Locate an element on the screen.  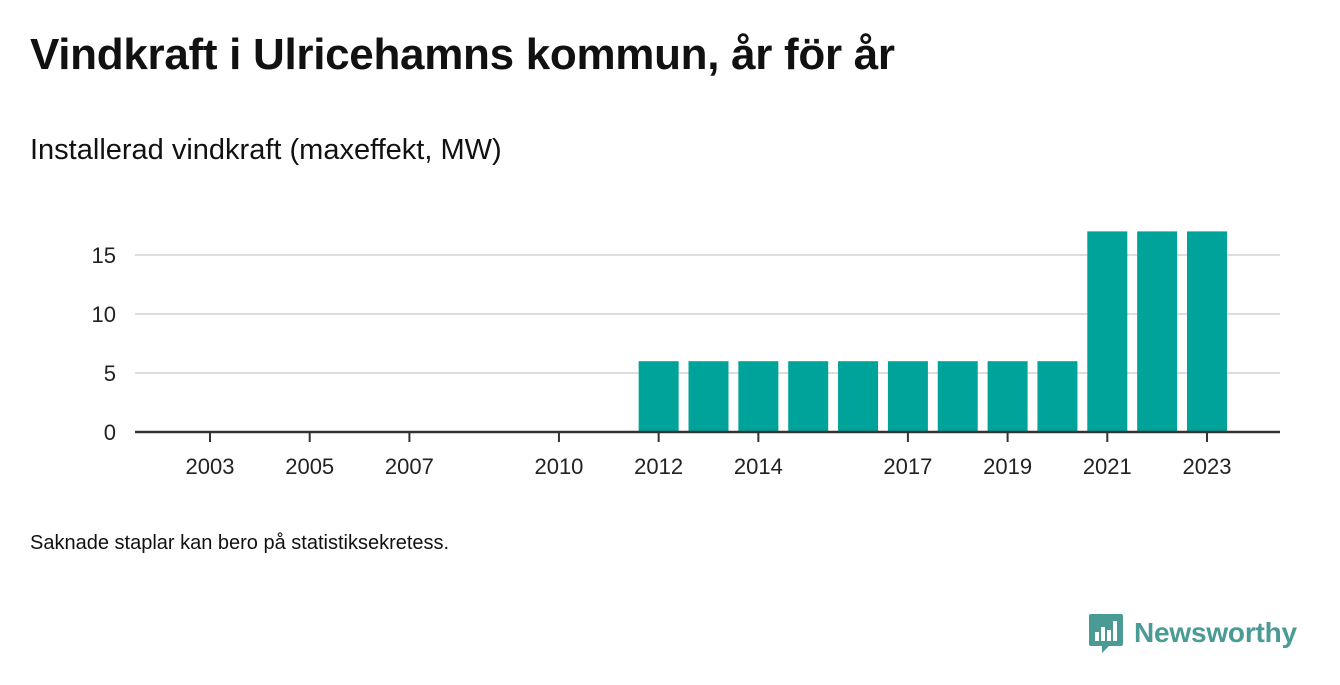
bar-2012 is located at coordinates (658, 396).